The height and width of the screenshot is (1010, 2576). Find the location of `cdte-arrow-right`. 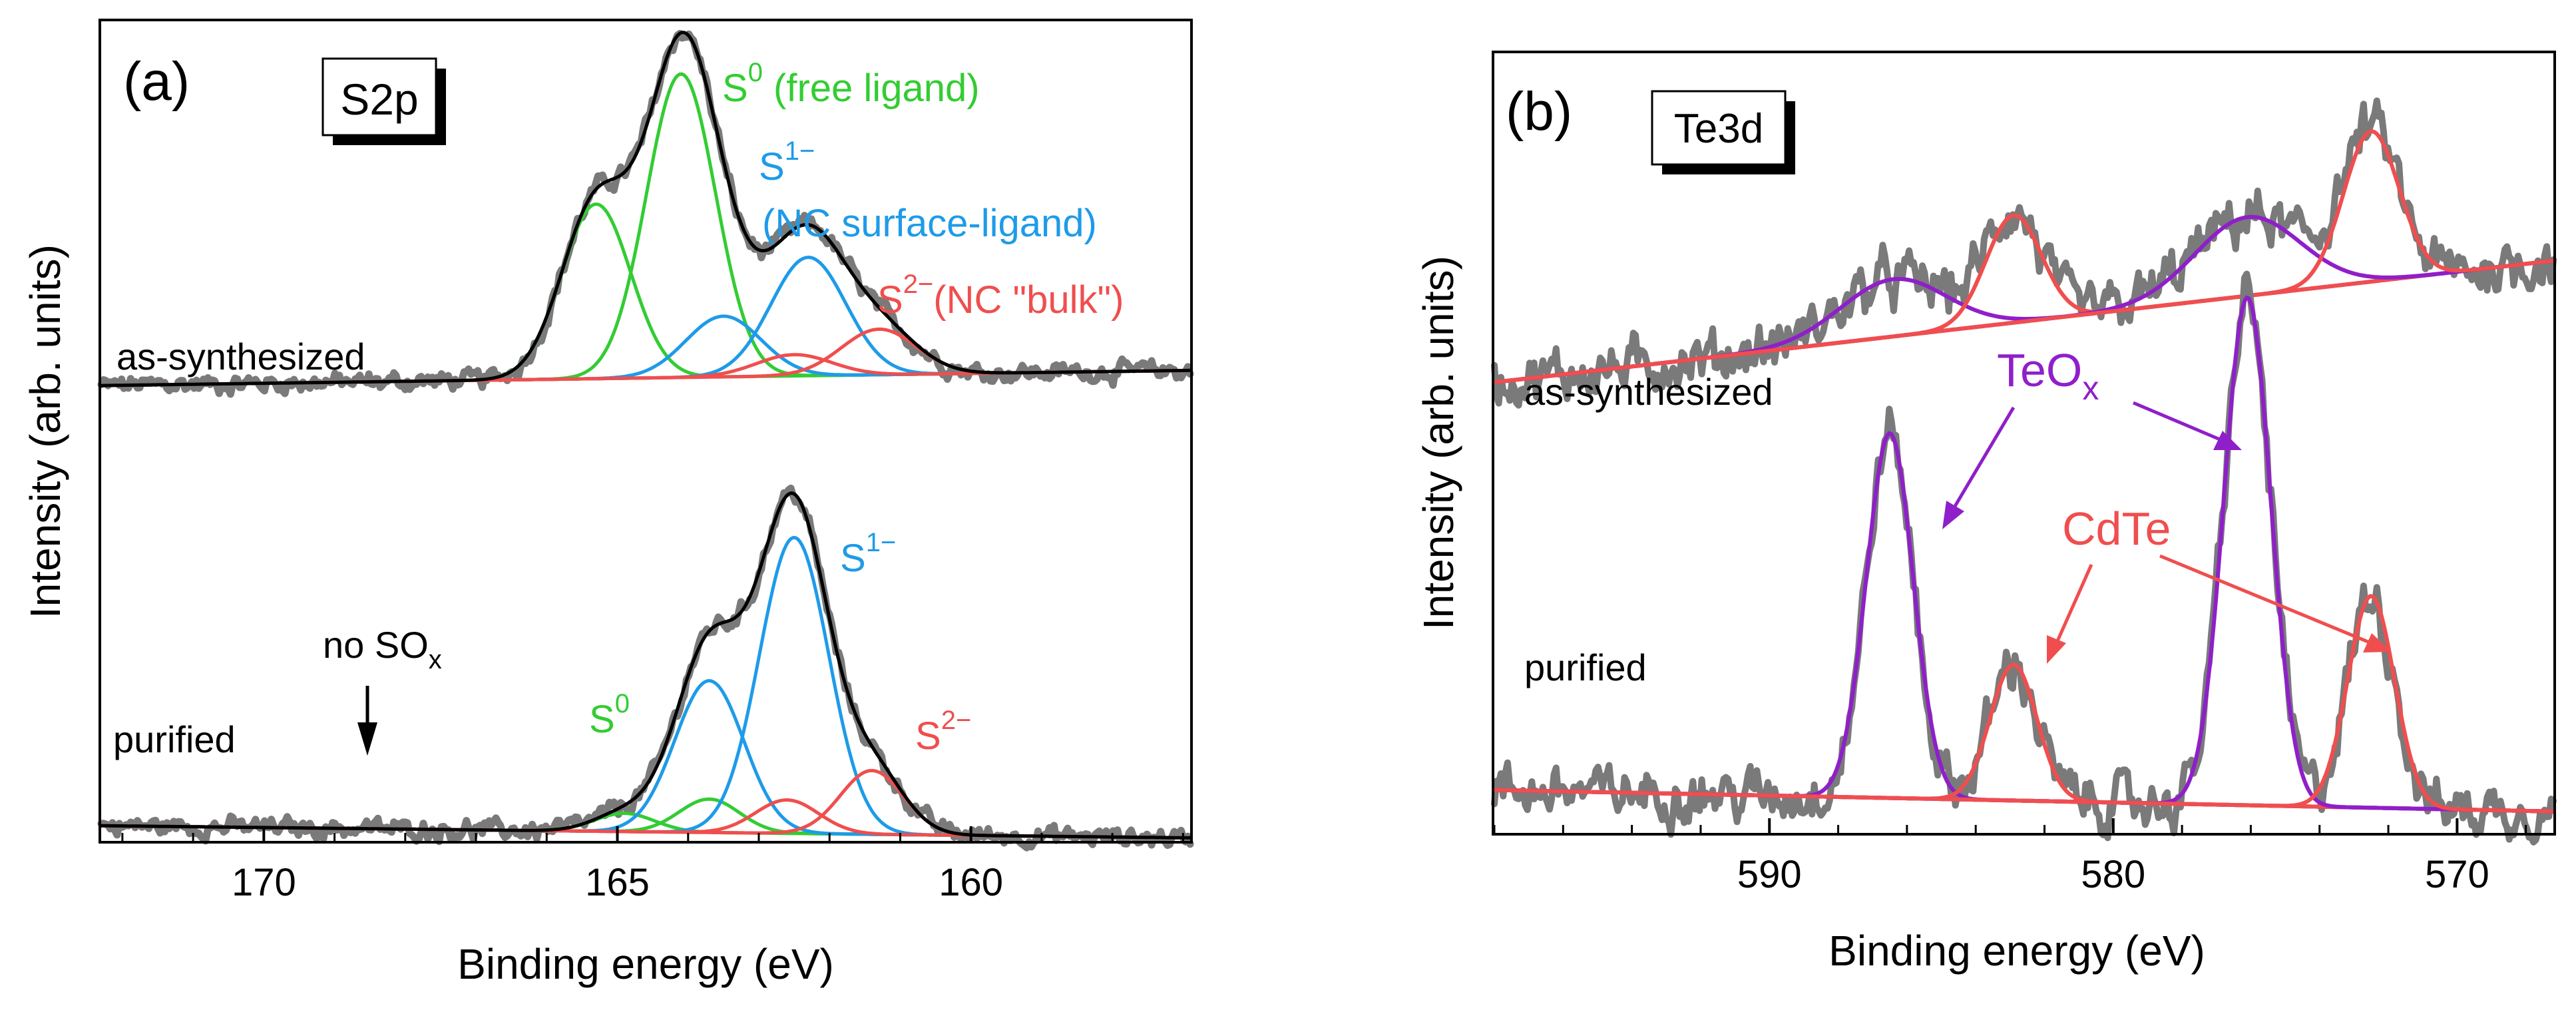

cdte-arrow-right is located at coordinates (2275, 603).